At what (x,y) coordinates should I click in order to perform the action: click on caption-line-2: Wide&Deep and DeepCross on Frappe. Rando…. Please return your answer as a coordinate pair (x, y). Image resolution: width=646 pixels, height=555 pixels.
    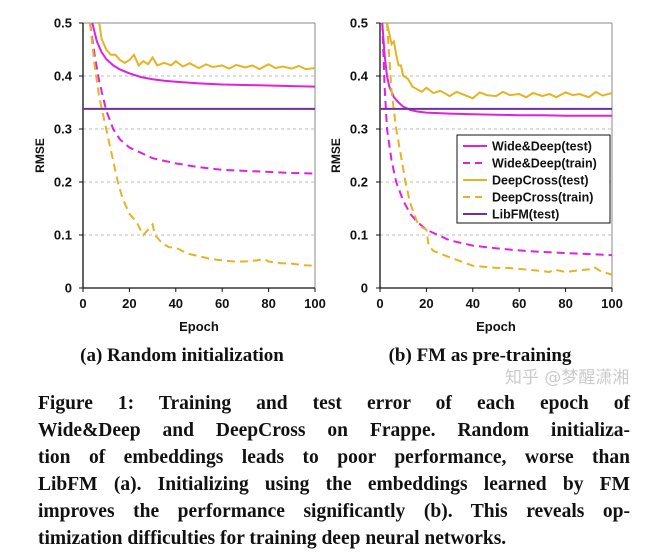
    Looking at the image, I should click on (334, 430).